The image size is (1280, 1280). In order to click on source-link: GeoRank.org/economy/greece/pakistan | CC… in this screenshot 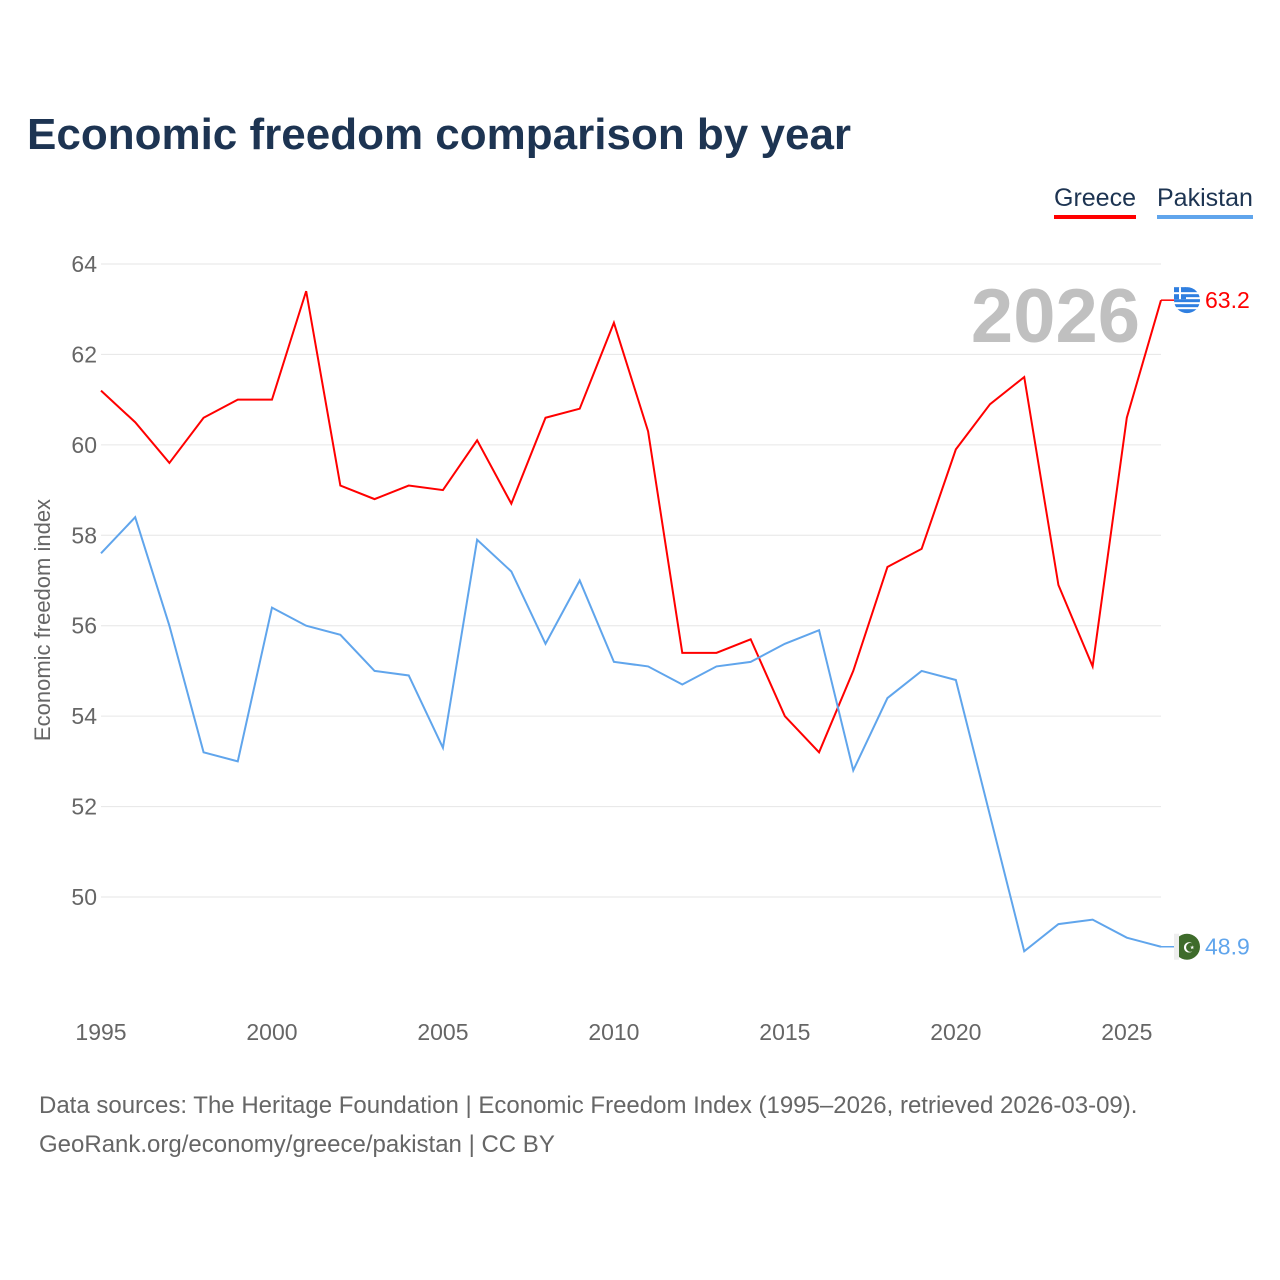, I will do `click(297, 1144)`.